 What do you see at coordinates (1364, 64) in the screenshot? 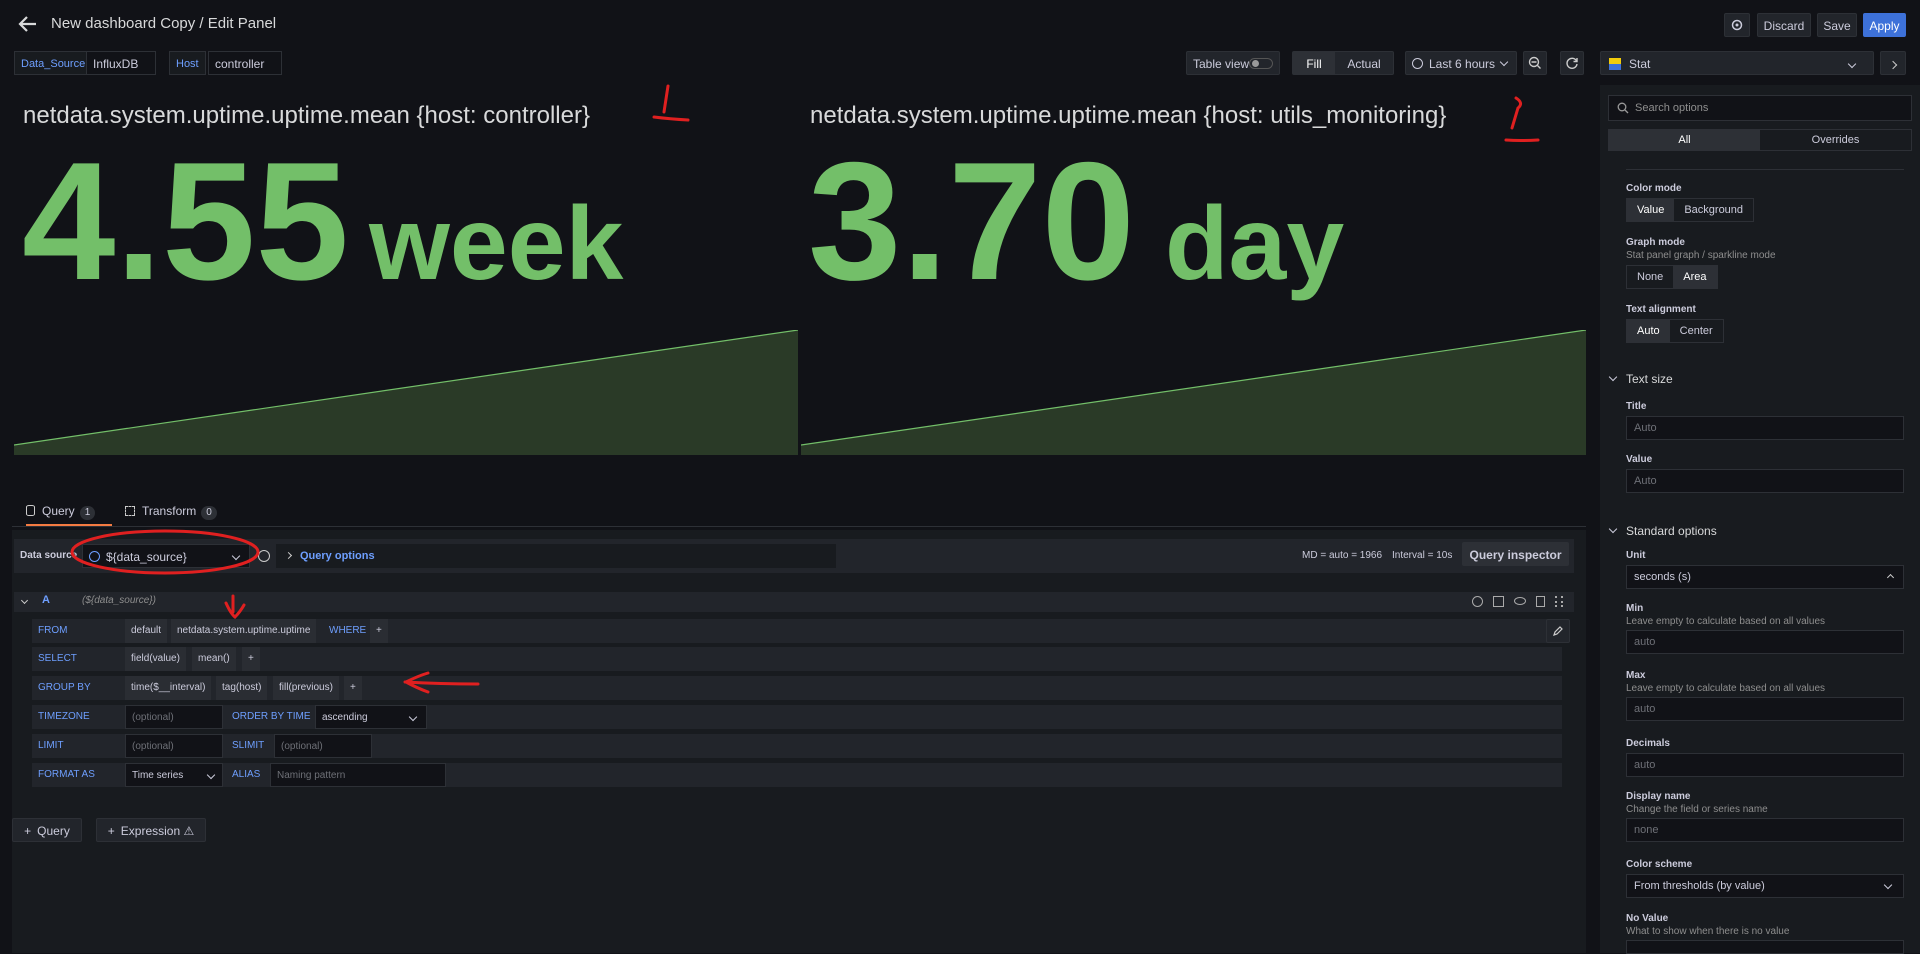
I see `actual-option: Actual` at bounding box center [1364, 64].